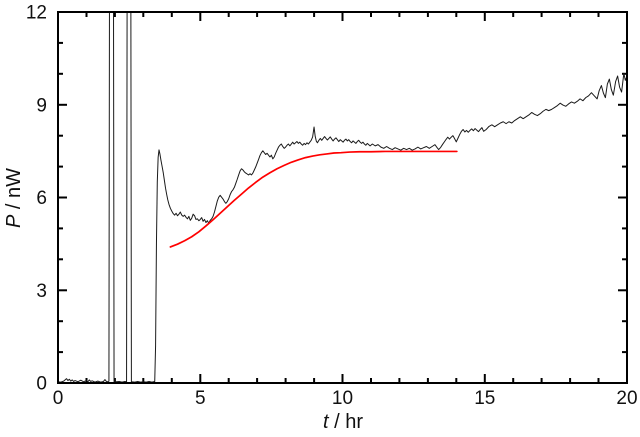  I want to click on y-axis-tick-labels: 0 3 6 9 12, so click(36, 199).